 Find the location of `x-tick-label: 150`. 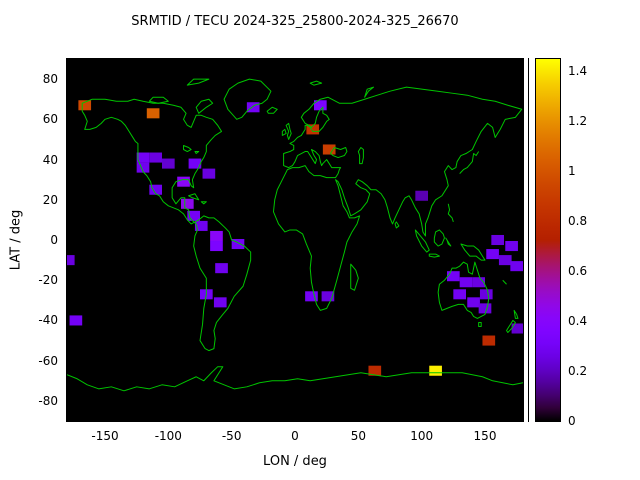

x-tick-label: 150 is located at coordinates (485, 436).